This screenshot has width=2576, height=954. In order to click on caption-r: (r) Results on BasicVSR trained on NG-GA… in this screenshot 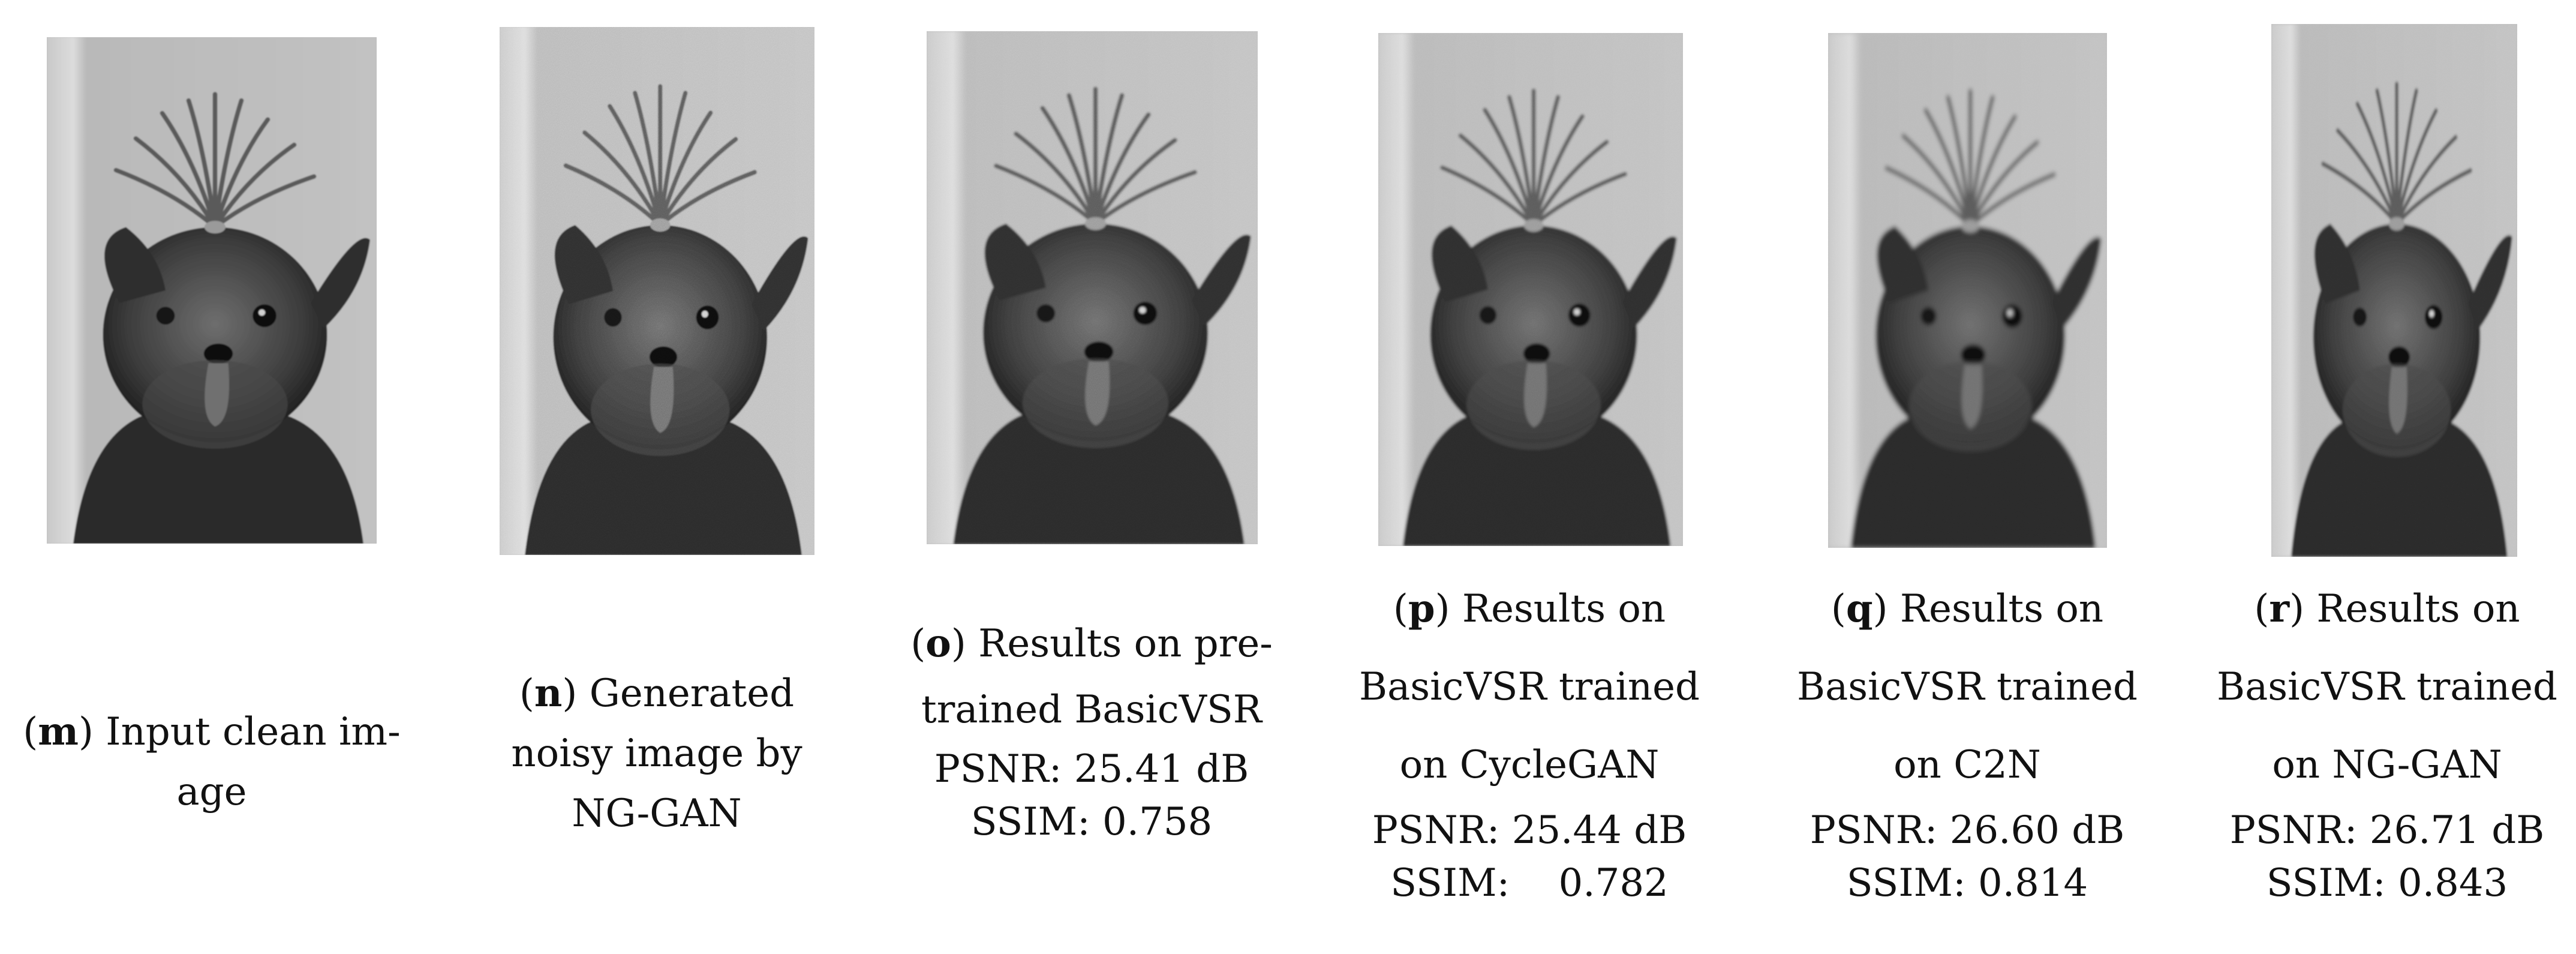, I will do `click(2387, 740)`.